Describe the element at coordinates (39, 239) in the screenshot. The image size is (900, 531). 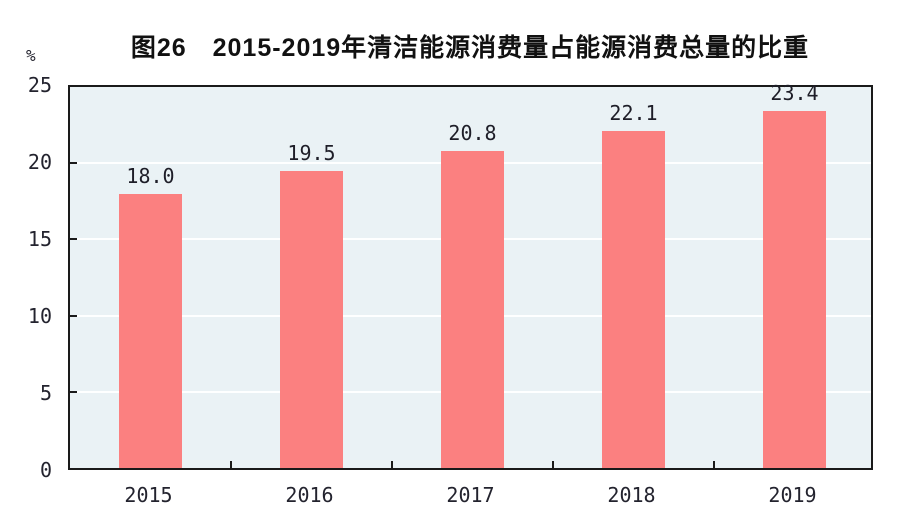
I see `y-tick-label-15: 15` at that location.